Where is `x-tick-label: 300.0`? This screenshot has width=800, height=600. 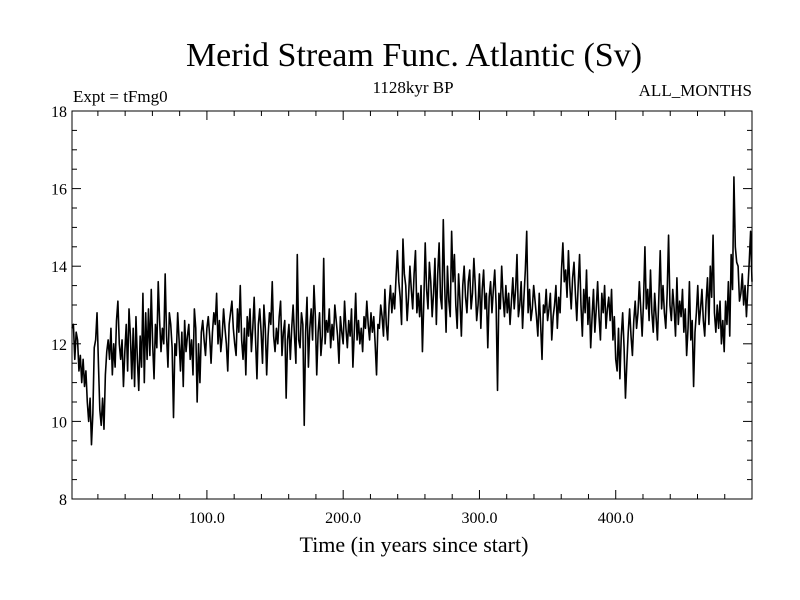 x-tick-label: 300.0 is located at coordinates (479, 518).